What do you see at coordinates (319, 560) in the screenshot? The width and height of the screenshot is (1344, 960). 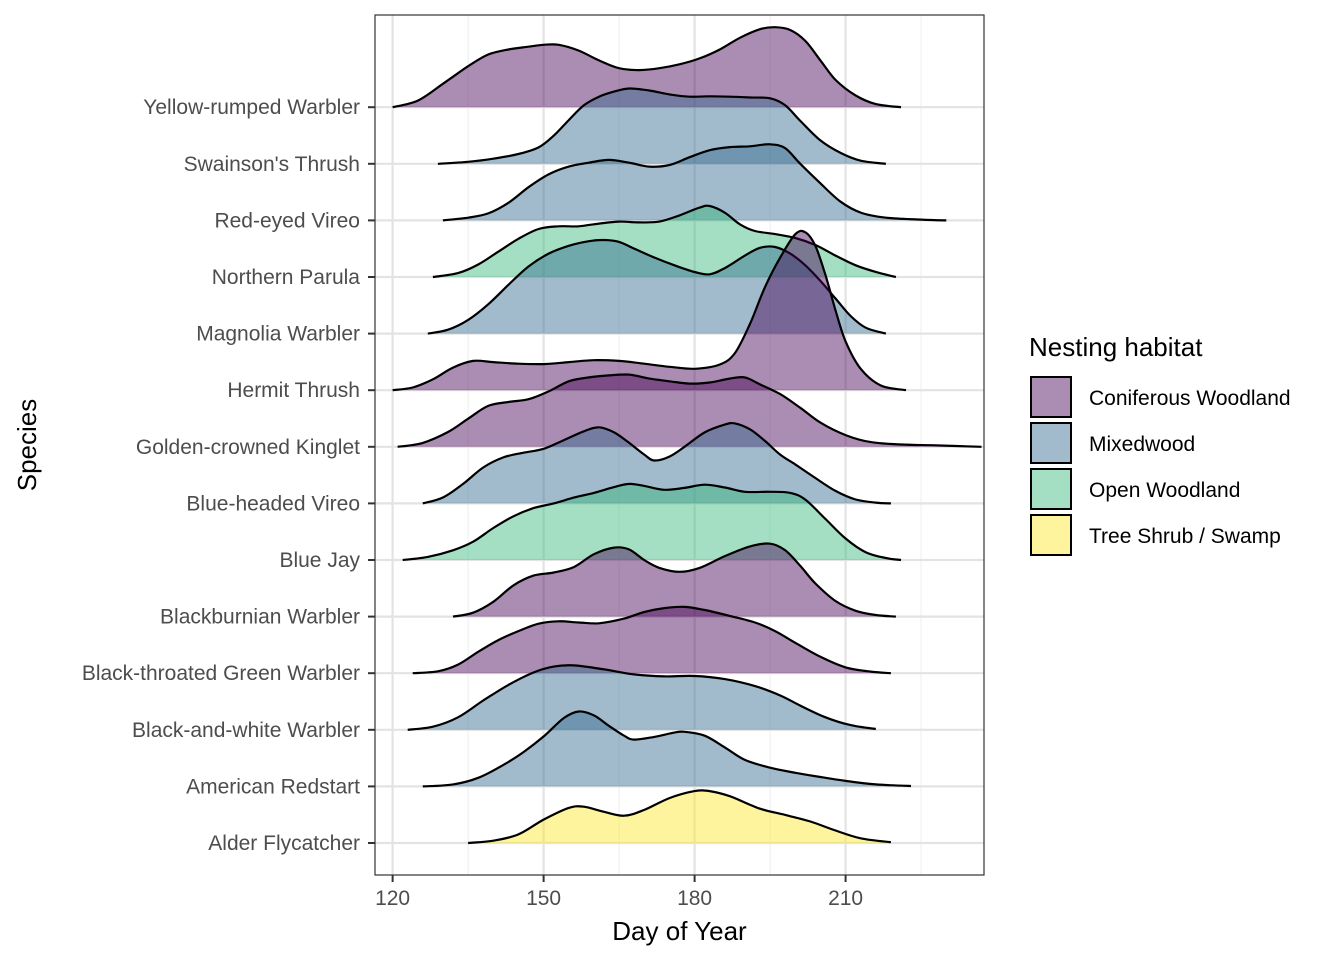 I see `y-tick-label: Blue Jay` at bounding box center [319, 560].